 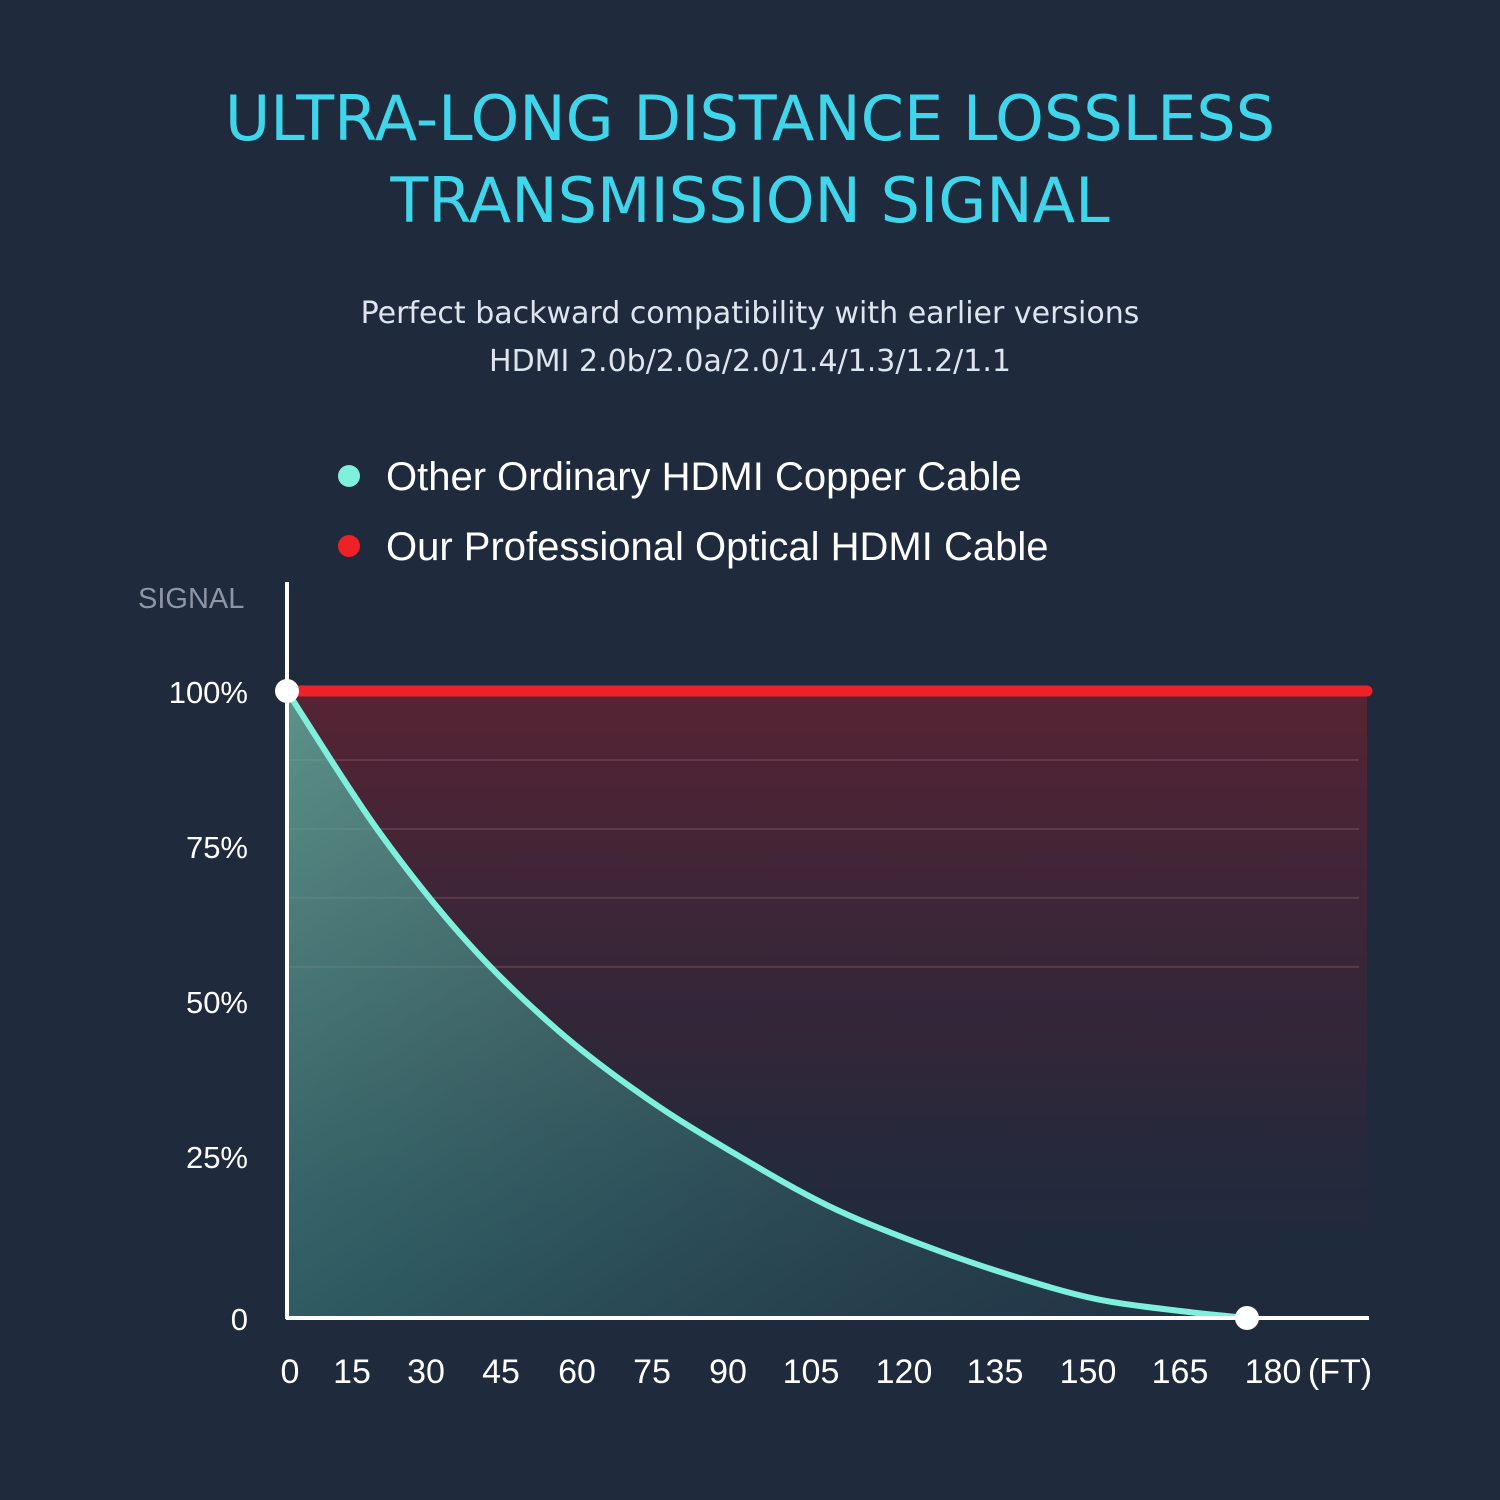 What do you see at coordinates (717, 547) in the screenshot?
I see `legend-label-optical: Our Professional Optical HDMI Cable` at bounding box center [717, 547].